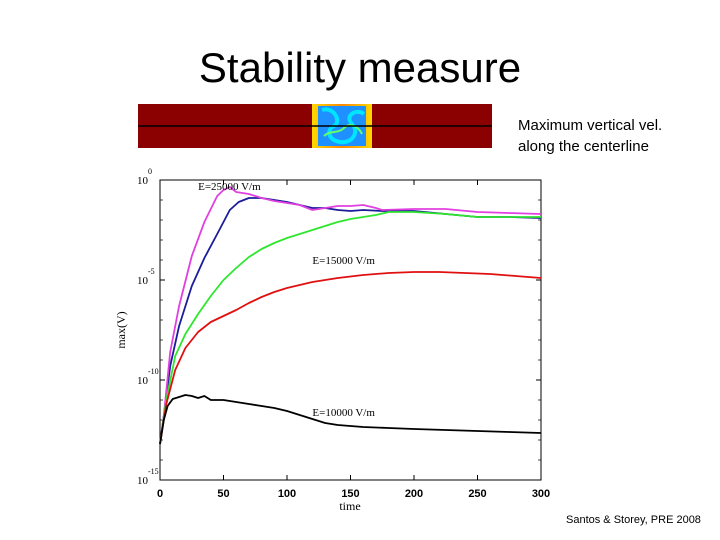 The width and height of the screenshot is (720, 540). I want to click on y-tick-label-exponent: -5, so click(151, 271).